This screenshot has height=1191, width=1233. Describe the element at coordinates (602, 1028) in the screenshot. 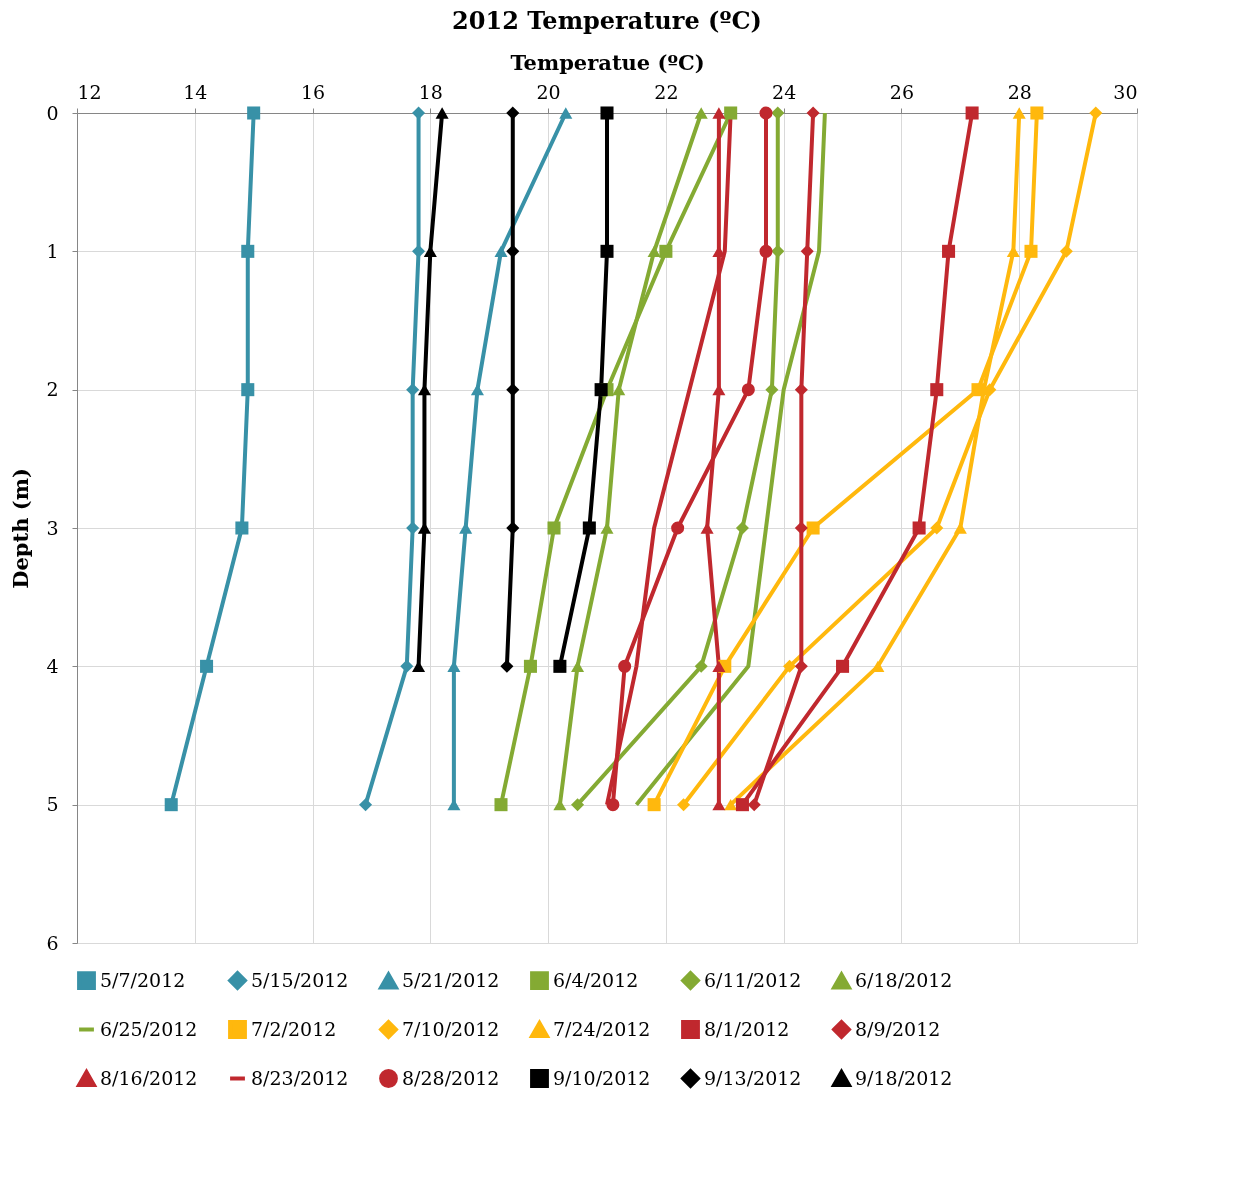

I see `legend-label: 7/24/2012` at that location.